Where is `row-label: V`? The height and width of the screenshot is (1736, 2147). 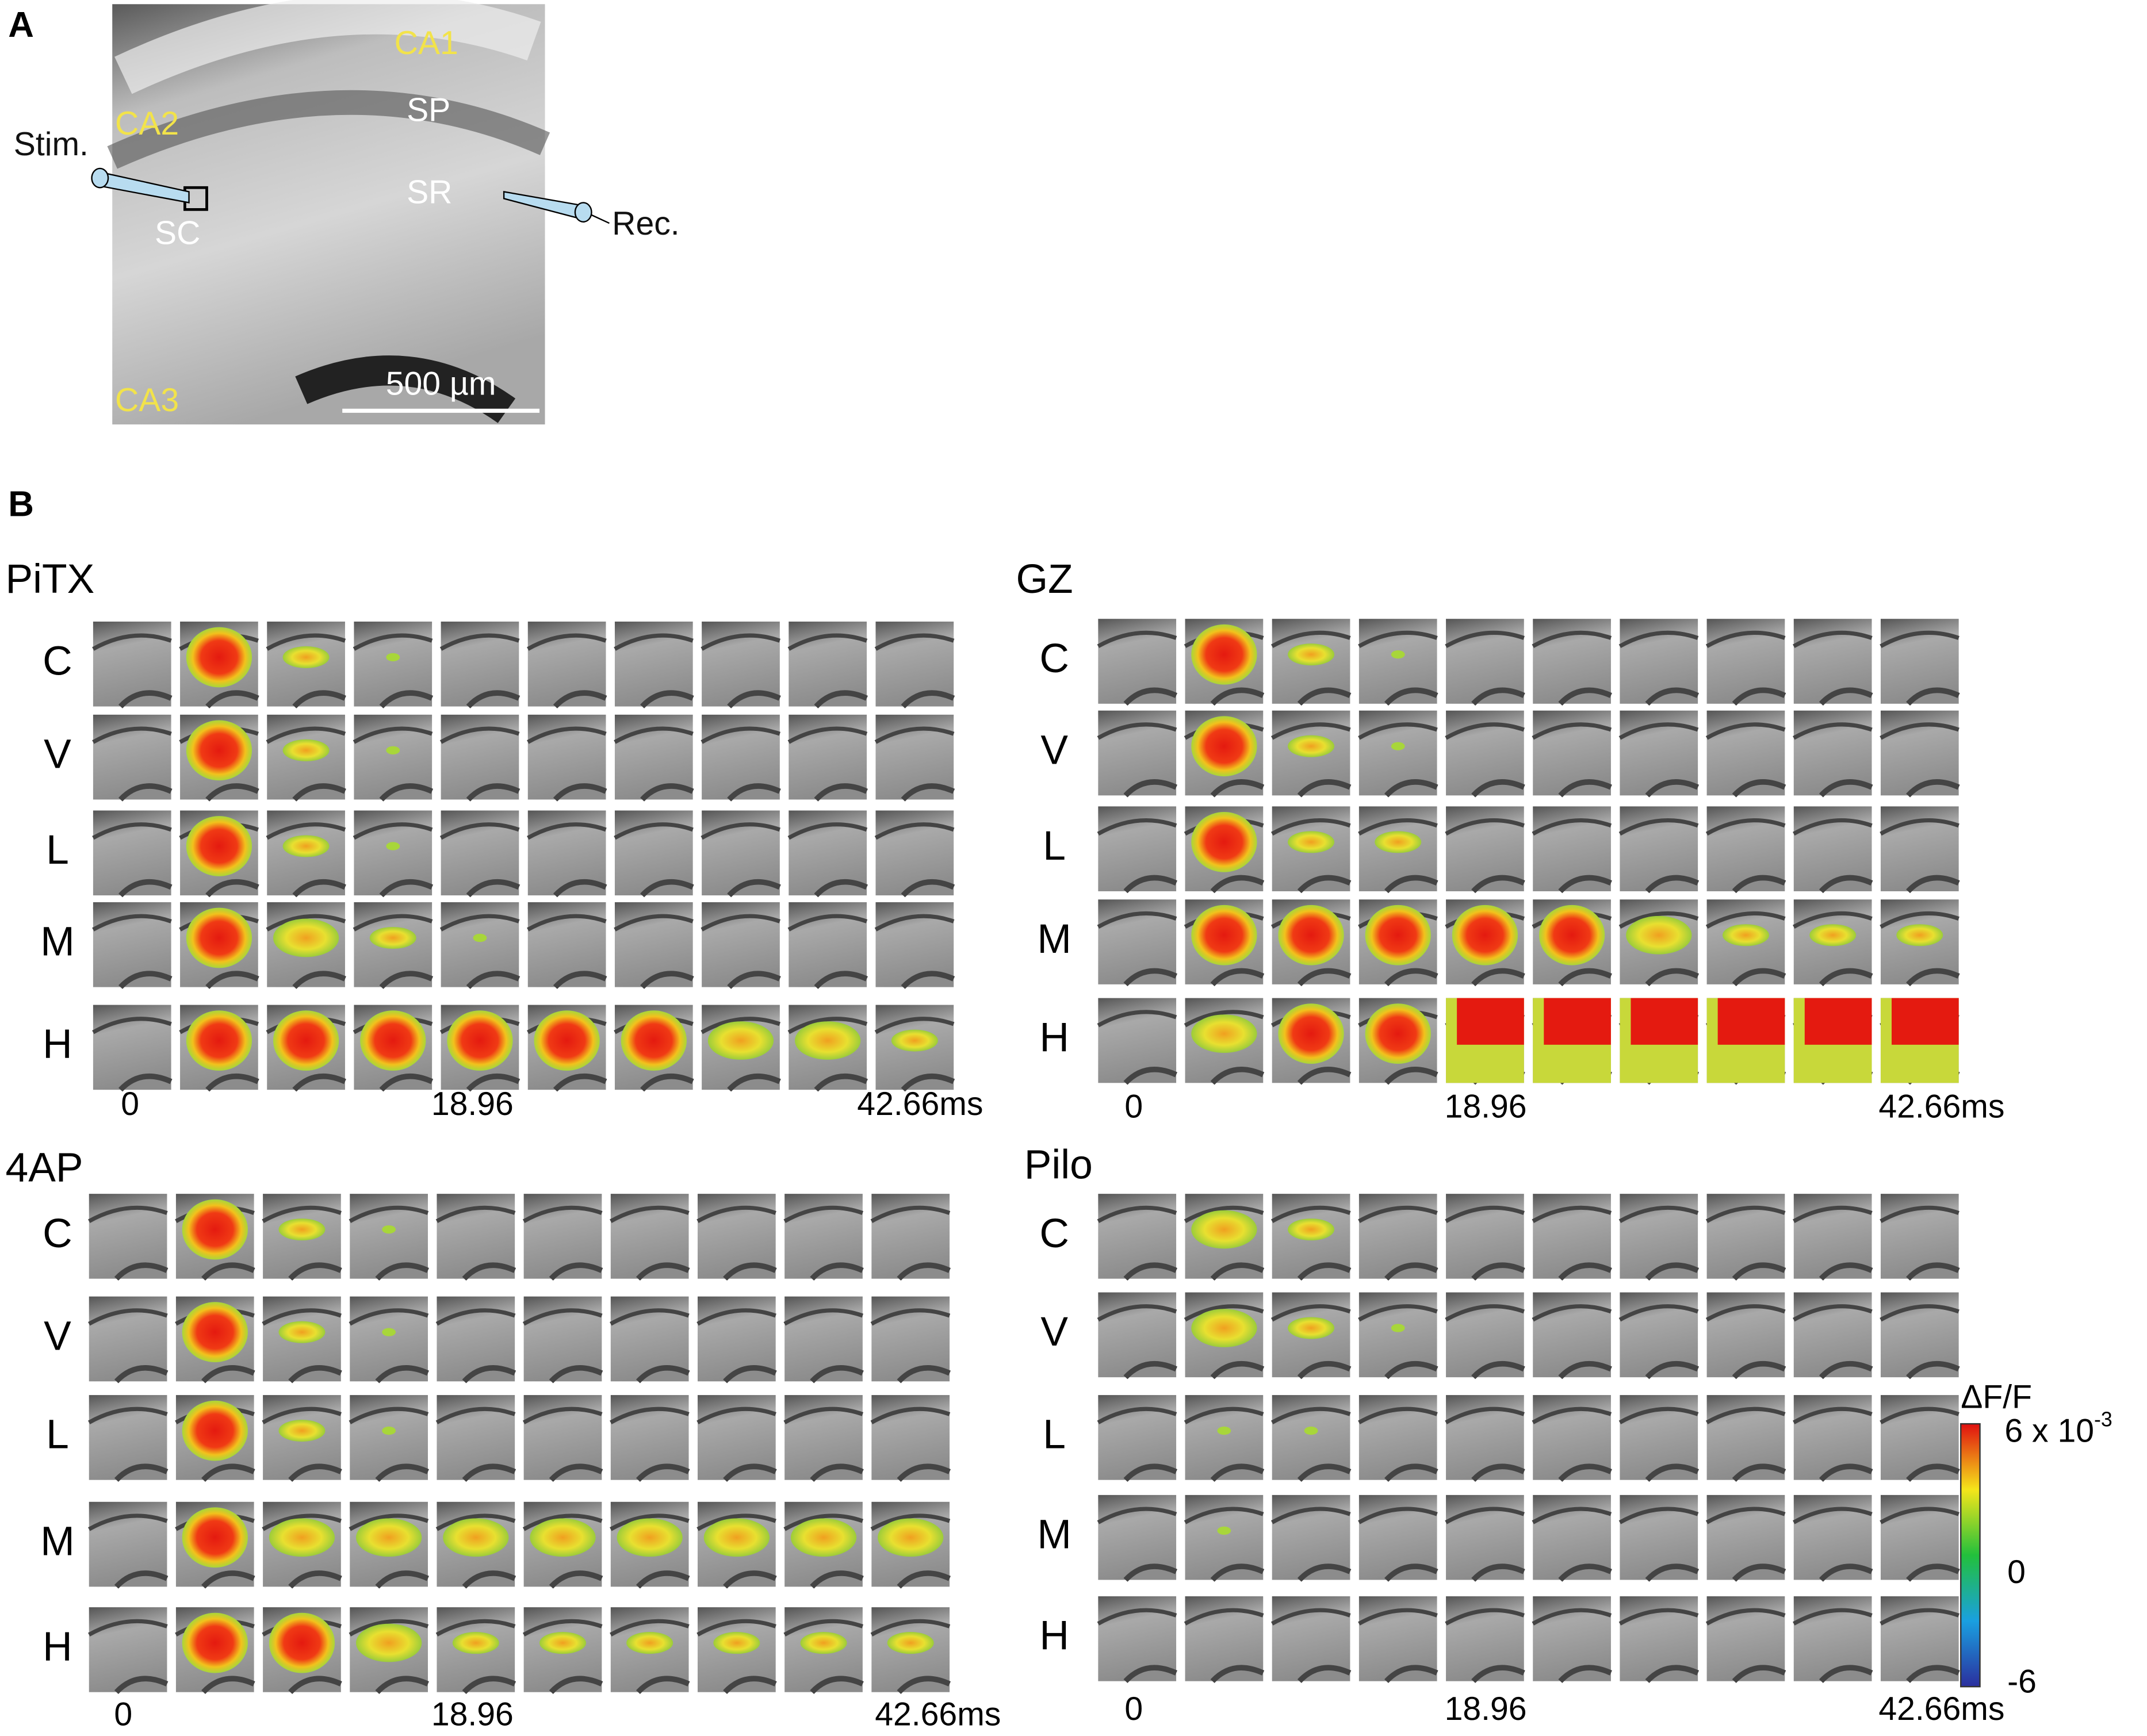
row-label: V is located at coordinates (1054, 750).